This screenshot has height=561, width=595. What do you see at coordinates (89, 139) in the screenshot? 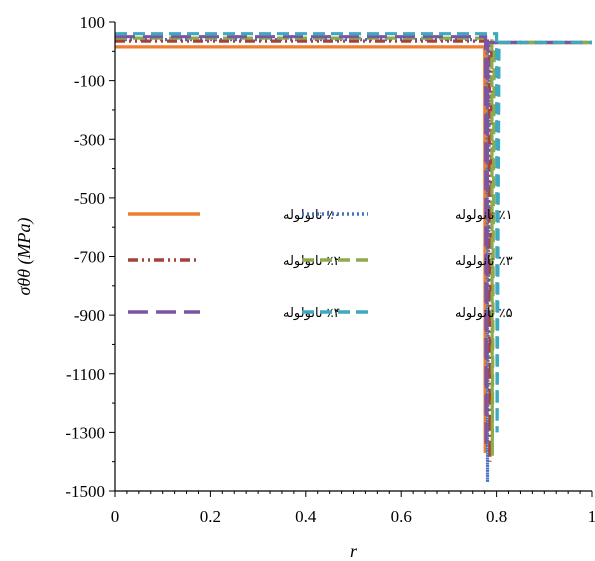
I see `y-tick-label-2: -300` at bounding box center [89, 139].